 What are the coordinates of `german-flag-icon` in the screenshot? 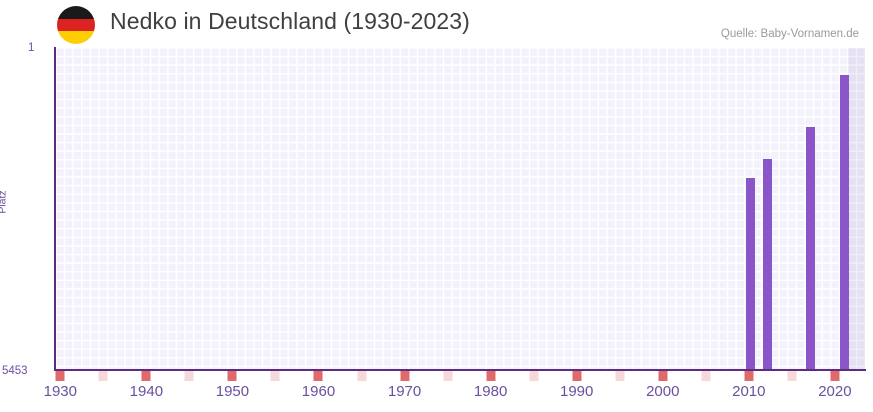 It's located at (76, 25).